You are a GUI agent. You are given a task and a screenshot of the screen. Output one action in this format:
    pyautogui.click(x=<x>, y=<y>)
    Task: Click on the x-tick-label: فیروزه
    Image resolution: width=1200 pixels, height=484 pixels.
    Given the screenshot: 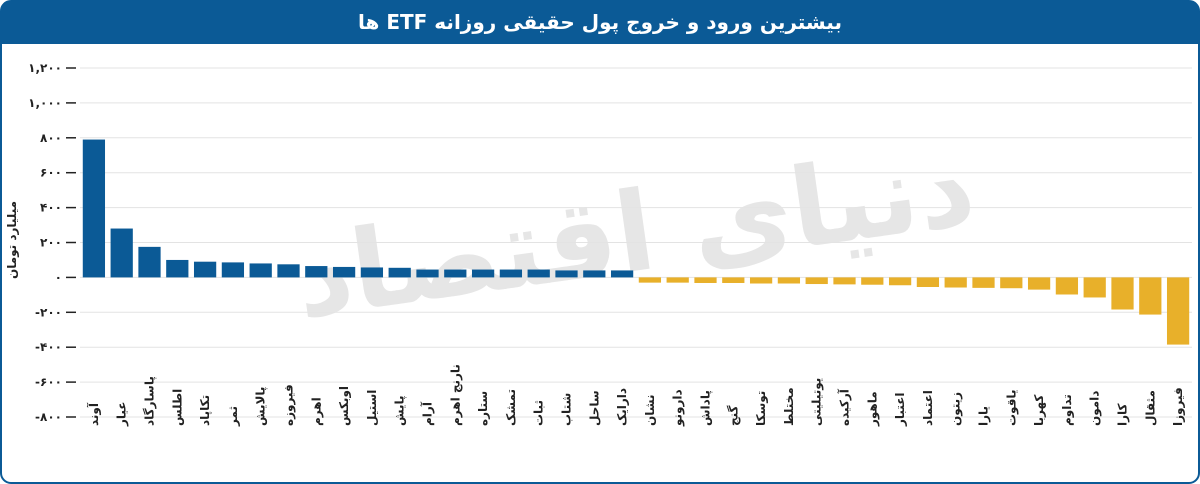 What is the action you would take?
    pyautogui.click(x=289, y=405)
    